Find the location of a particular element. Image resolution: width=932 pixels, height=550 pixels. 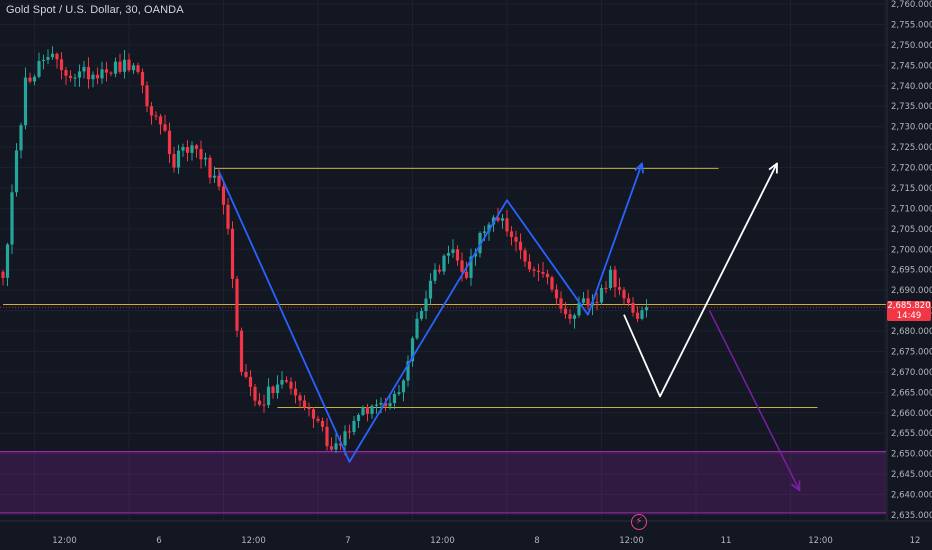

time-tick-label: 7 is located at coordinates (347, 541).